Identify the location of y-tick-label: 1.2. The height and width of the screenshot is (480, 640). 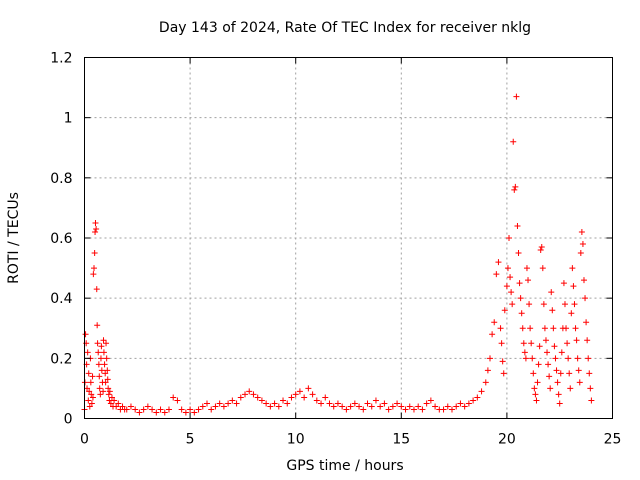
(61, 59).